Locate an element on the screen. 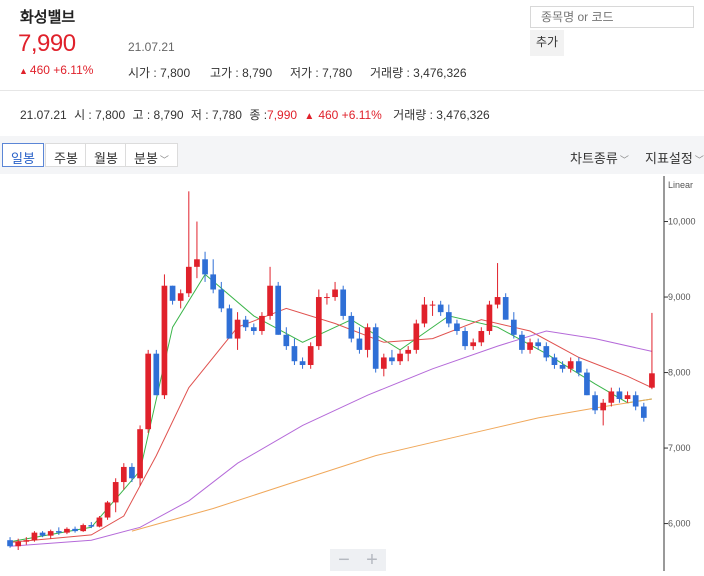 Image resolution: width=704 pixels, height=576 pixels. add-button: 추가 is located at coordinates (547, 43).